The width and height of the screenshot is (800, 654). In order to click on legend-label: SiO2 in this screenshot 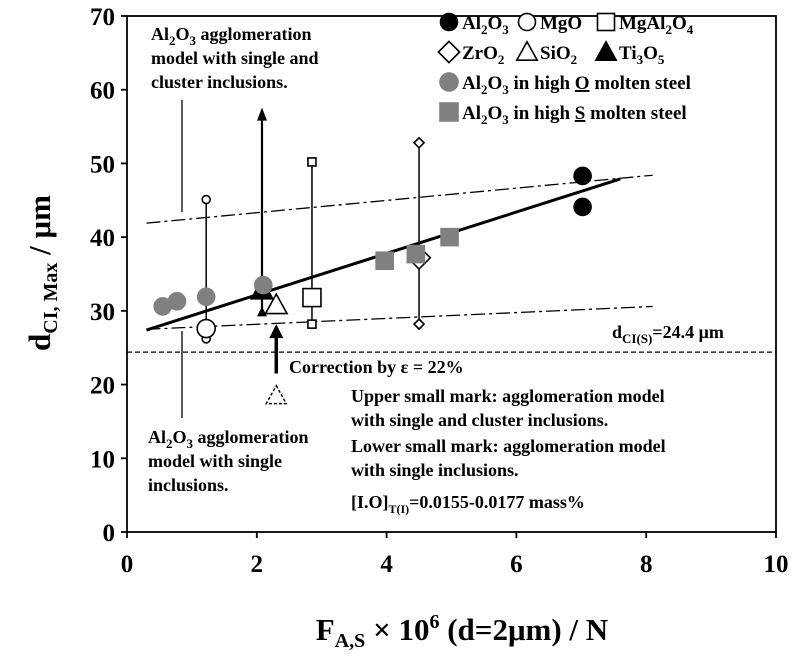, I will do `click(558, 55)`.